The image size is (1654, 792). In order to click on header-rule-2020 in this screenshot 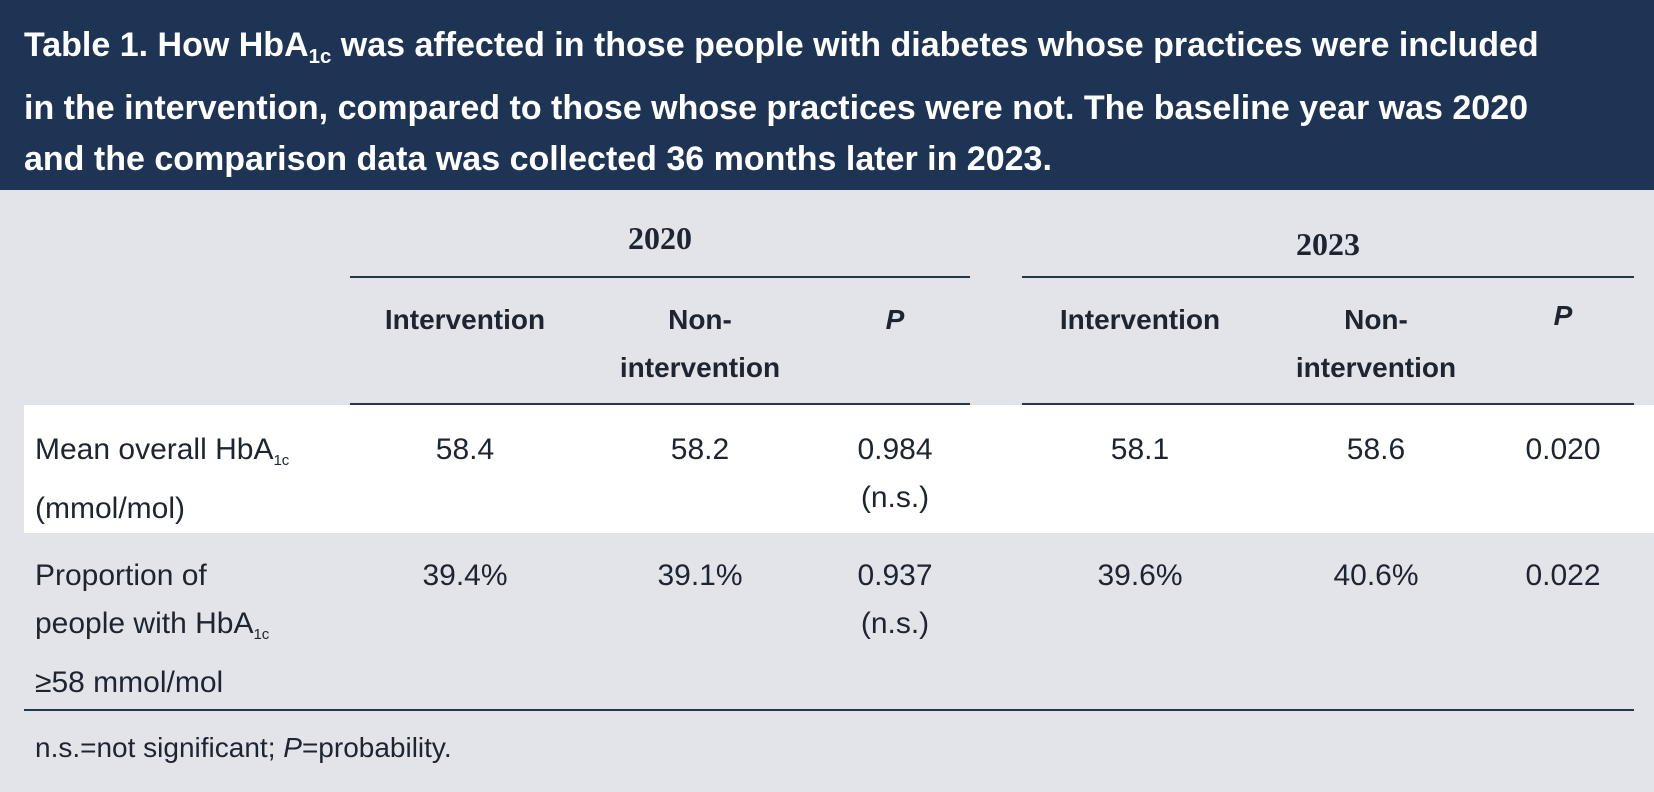, I will do `click(660, 404)`.